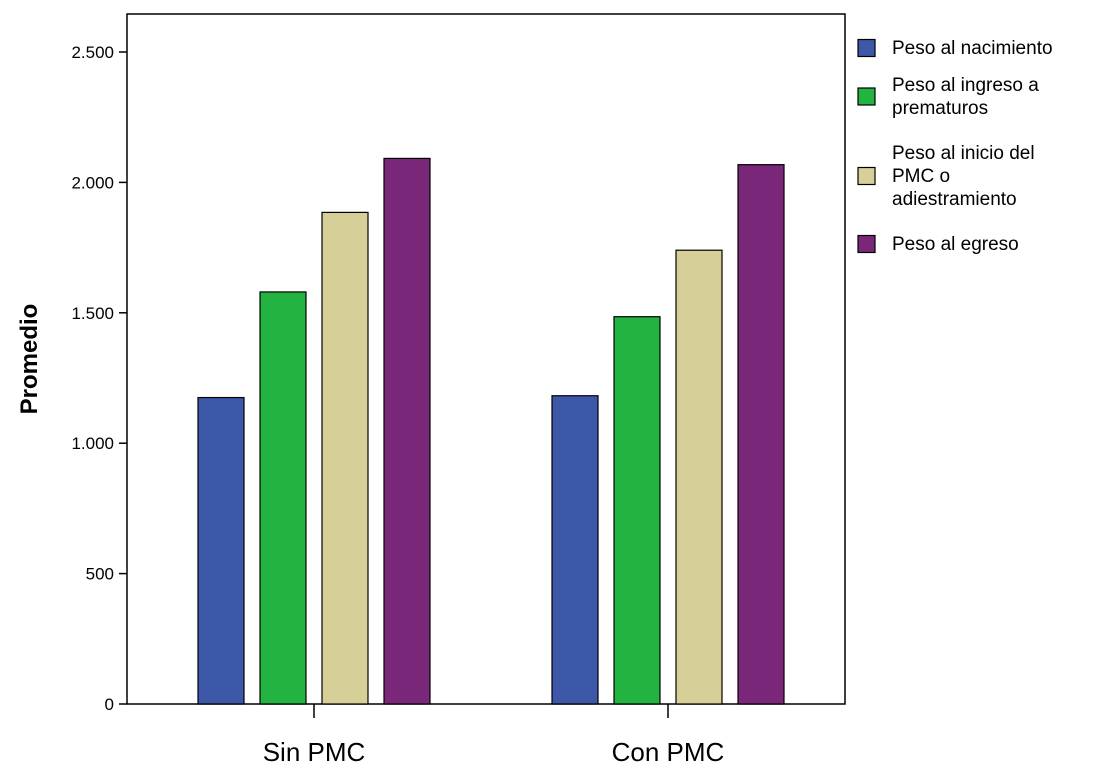  I want to click on legend-label: adiestramiento, so click(954, 199).